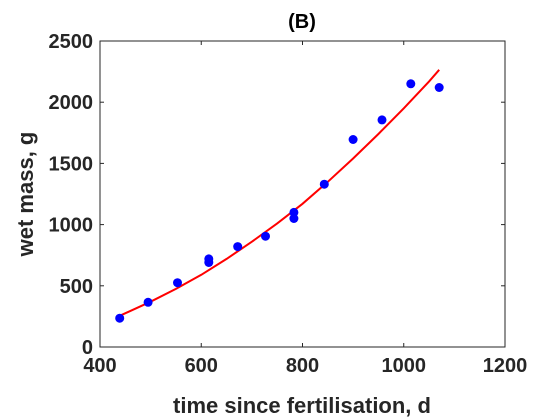 The height and width of the screenshot is (420, 560). Describe the element at coordinates (302, 366) in the screenshot. I see `x-tick-label: 800` at that location.